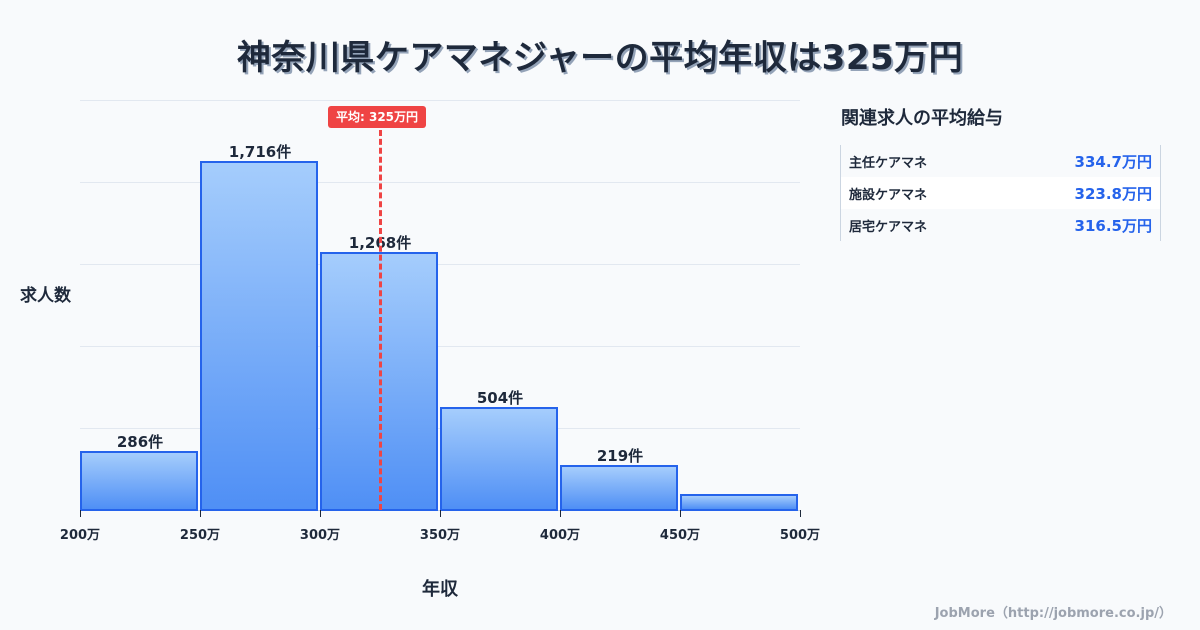 The image size is (1200, 630). What do you see at coordinates (377, 117) in the screenshot?
I see `average-badge: 平均: 325万円` at bounding box center [377, 117].